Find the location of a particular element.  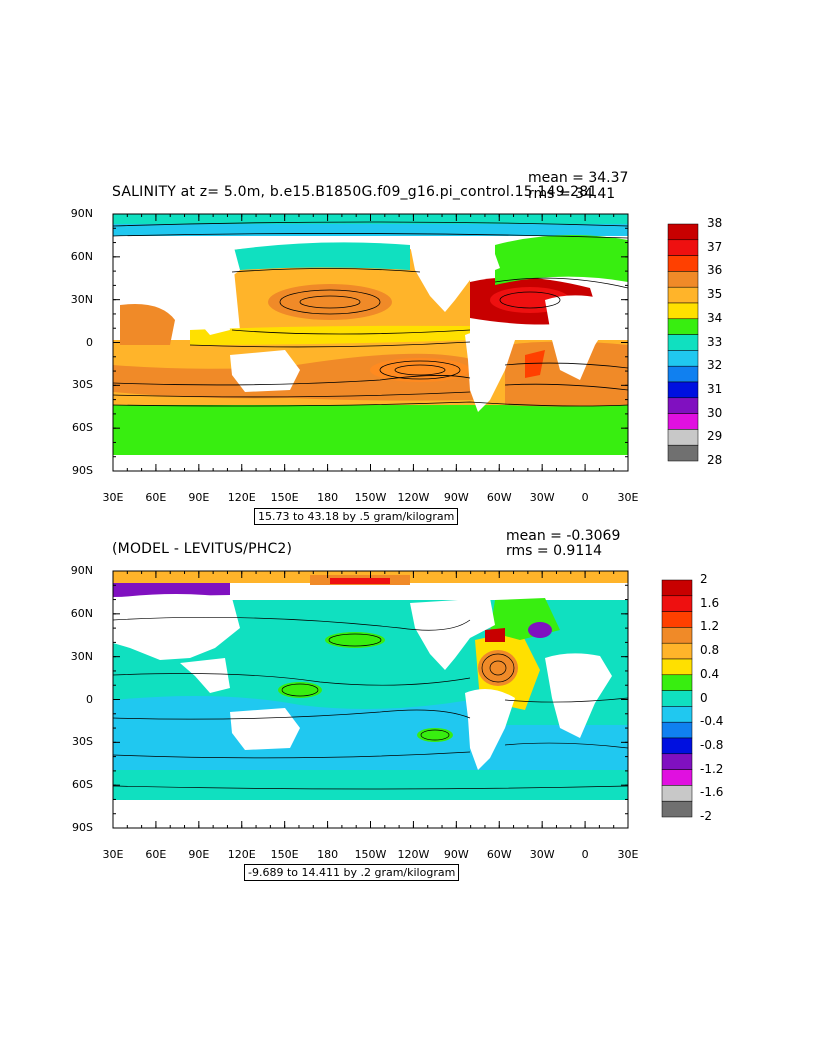

bottom-colorbar-label: -0.4 is located at coordinates (712, 721).